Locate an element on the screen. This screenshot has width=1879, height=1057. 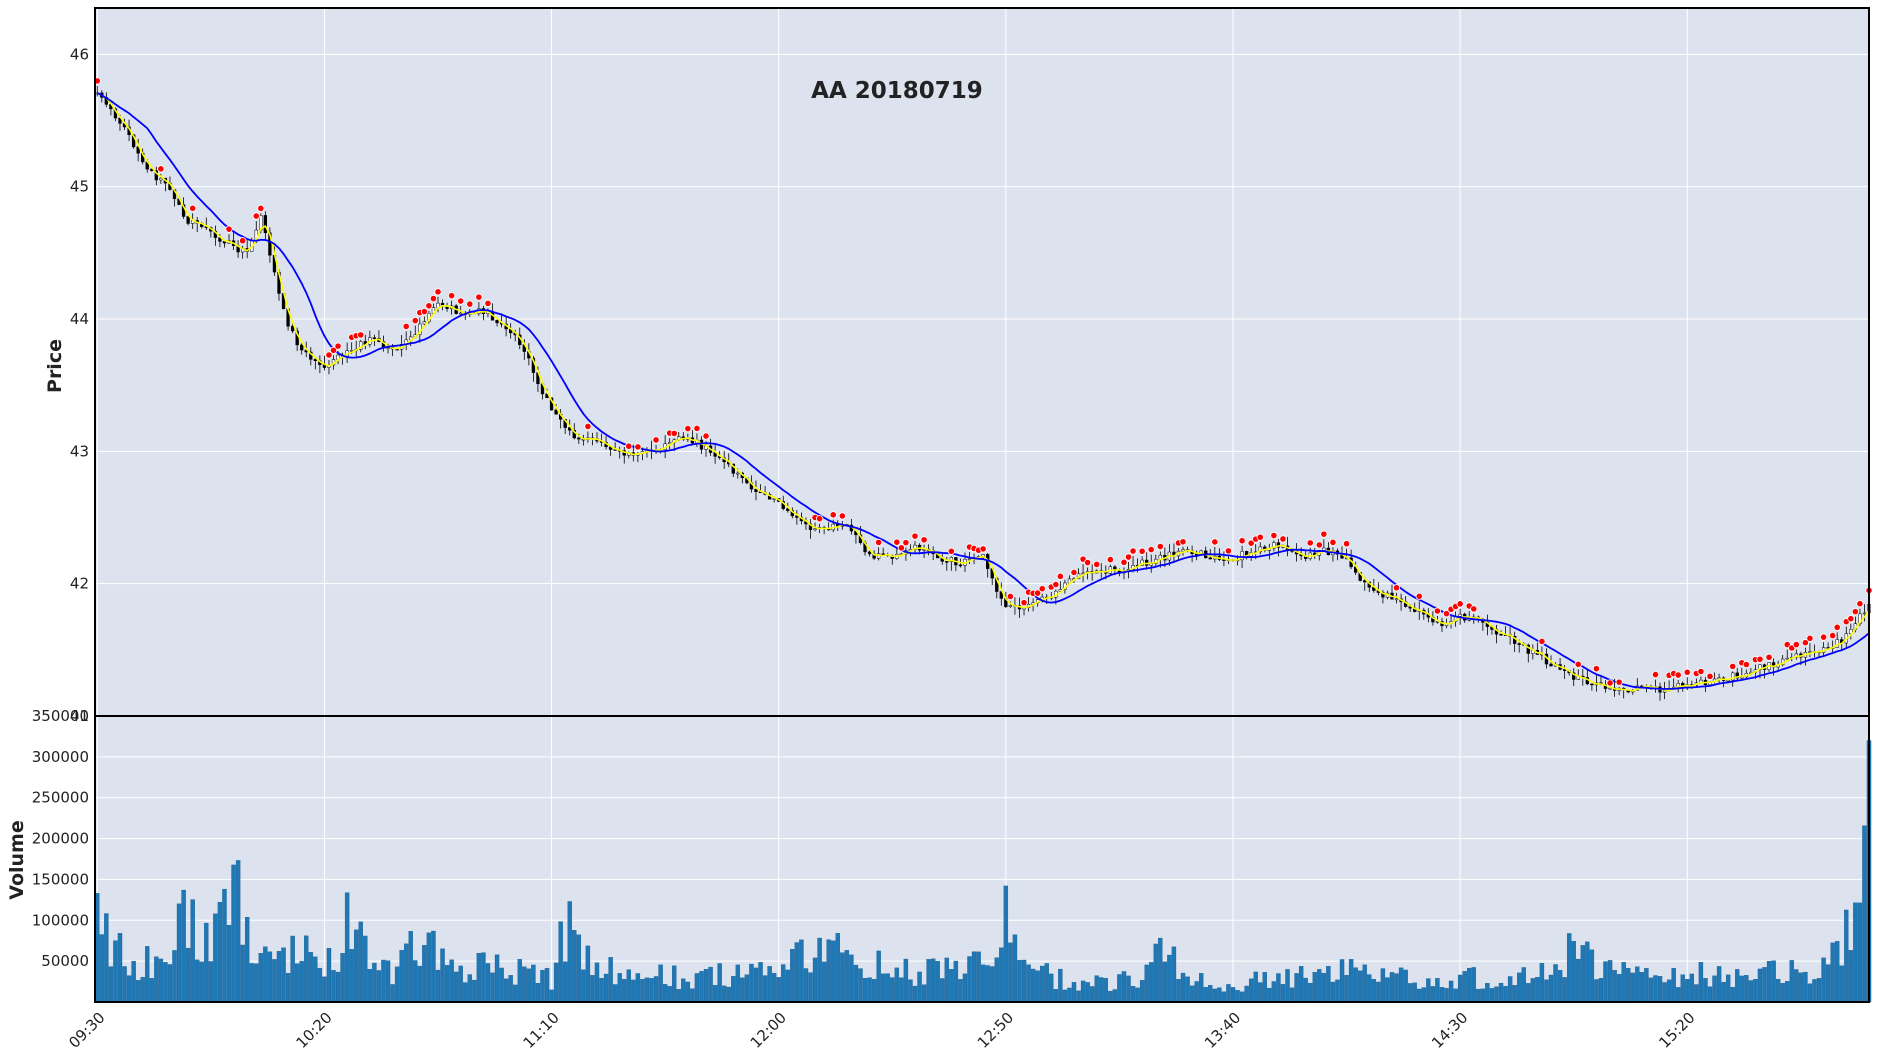
price-y-ticks: 41 42 43 44 45 46 is located at coordinates (79, 385).